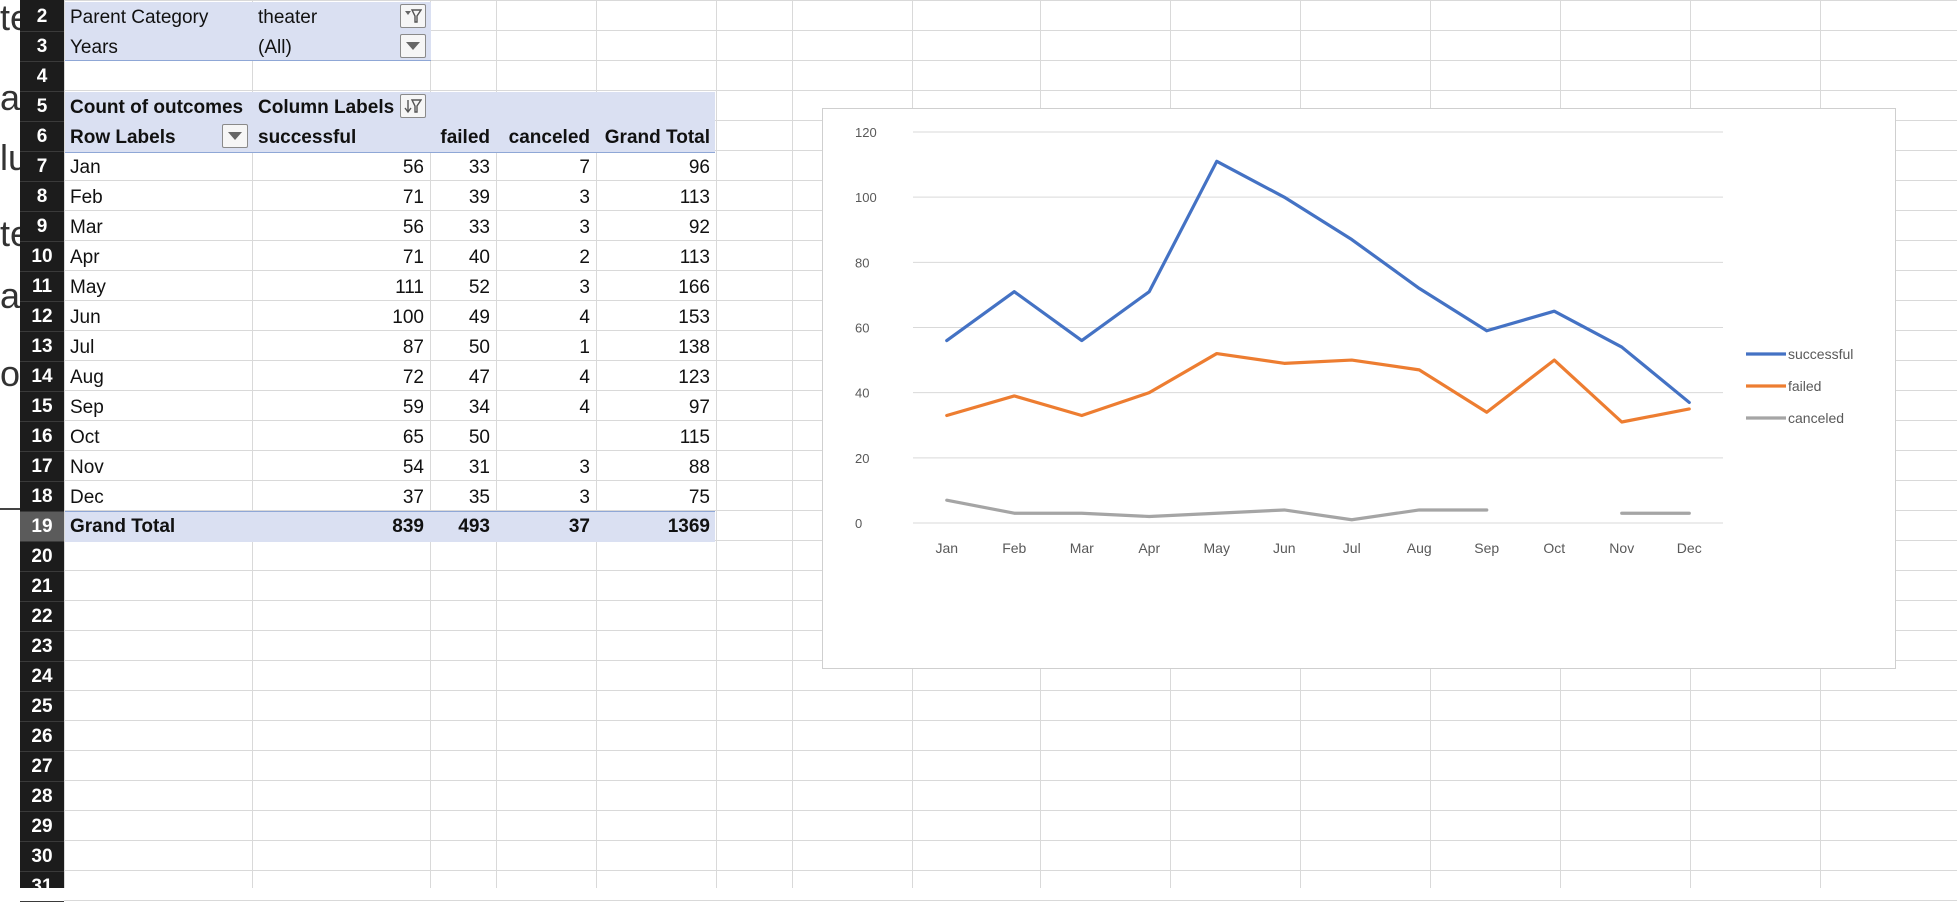 This screenshot has height=902, width=1957. Describe the element at coordinates (42, 587) in the screenshot. I see `row-number-21: 21` at that location.